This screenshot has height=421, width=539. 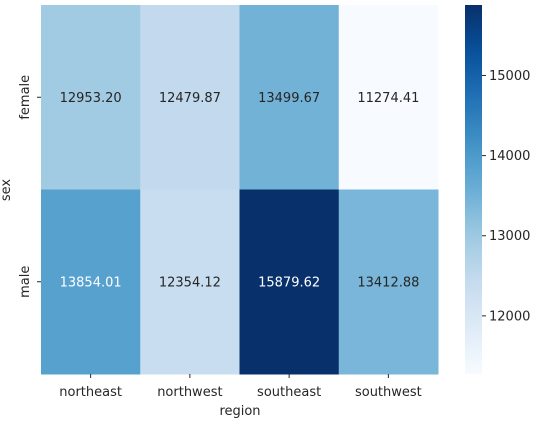 I want to click on x-tick-label-northwest: northwest, so click(x=189, y=392).